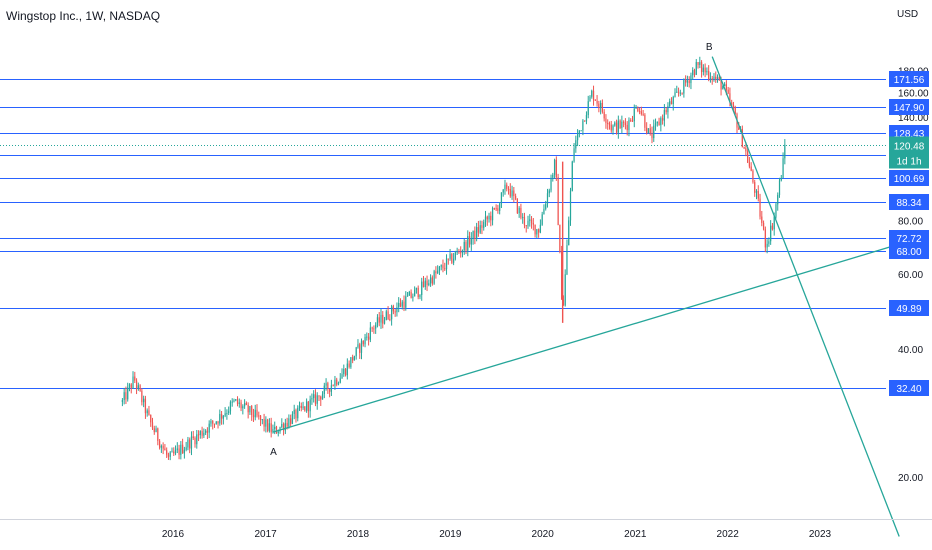 The image size is (932, 550). What do you see at coordinates (909, 178) in the screenshot?
I see `level-price-tag: 100.69` at bounding box center [909, 178].